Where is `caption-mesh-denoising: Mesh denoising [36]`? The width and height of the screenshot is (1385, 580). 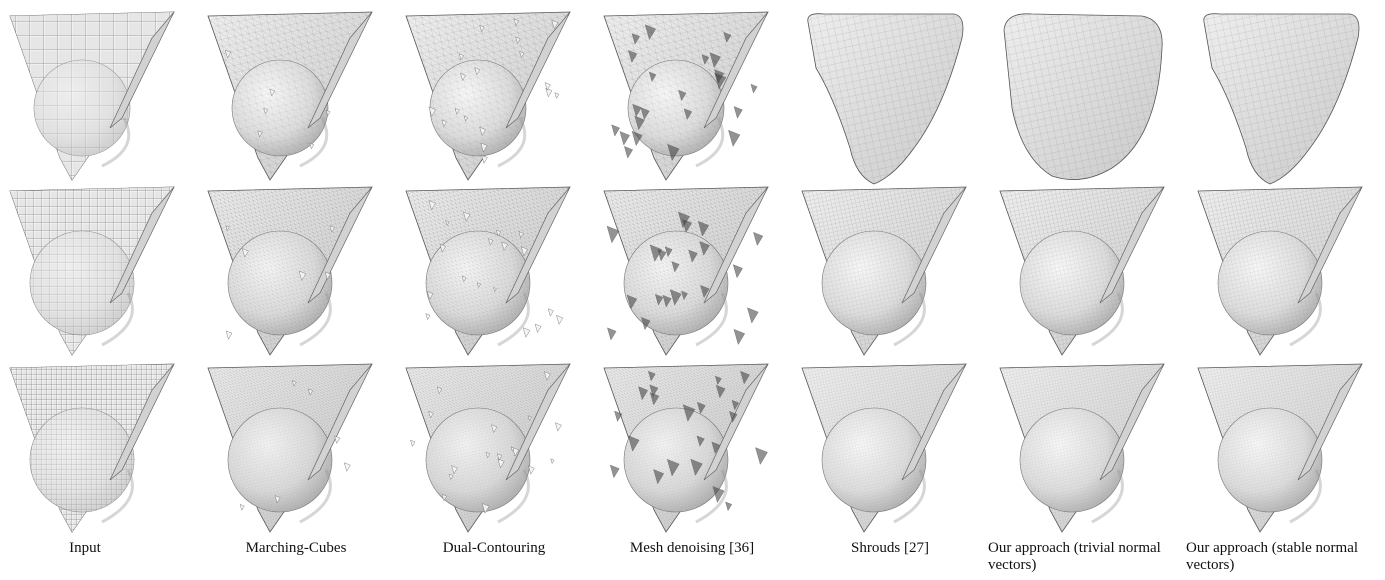
caption-mesh-denoising: Mesh denoising [36] is located at coordinates (692, 548).